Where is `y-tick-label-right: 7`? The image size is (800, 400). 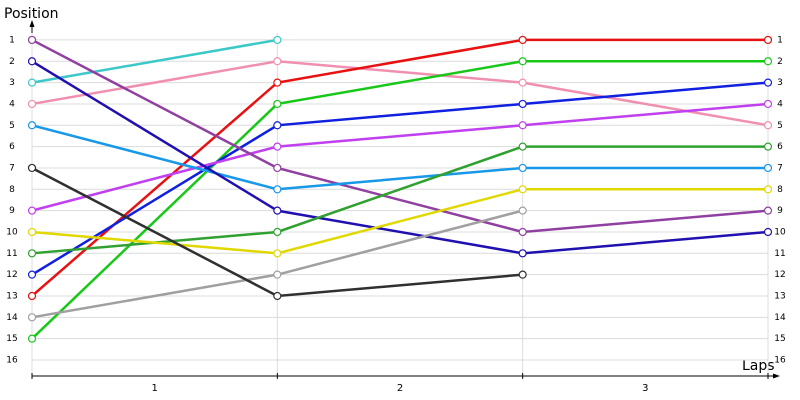
y-tick-label-right: 7 is located at coordinates (780, 168).